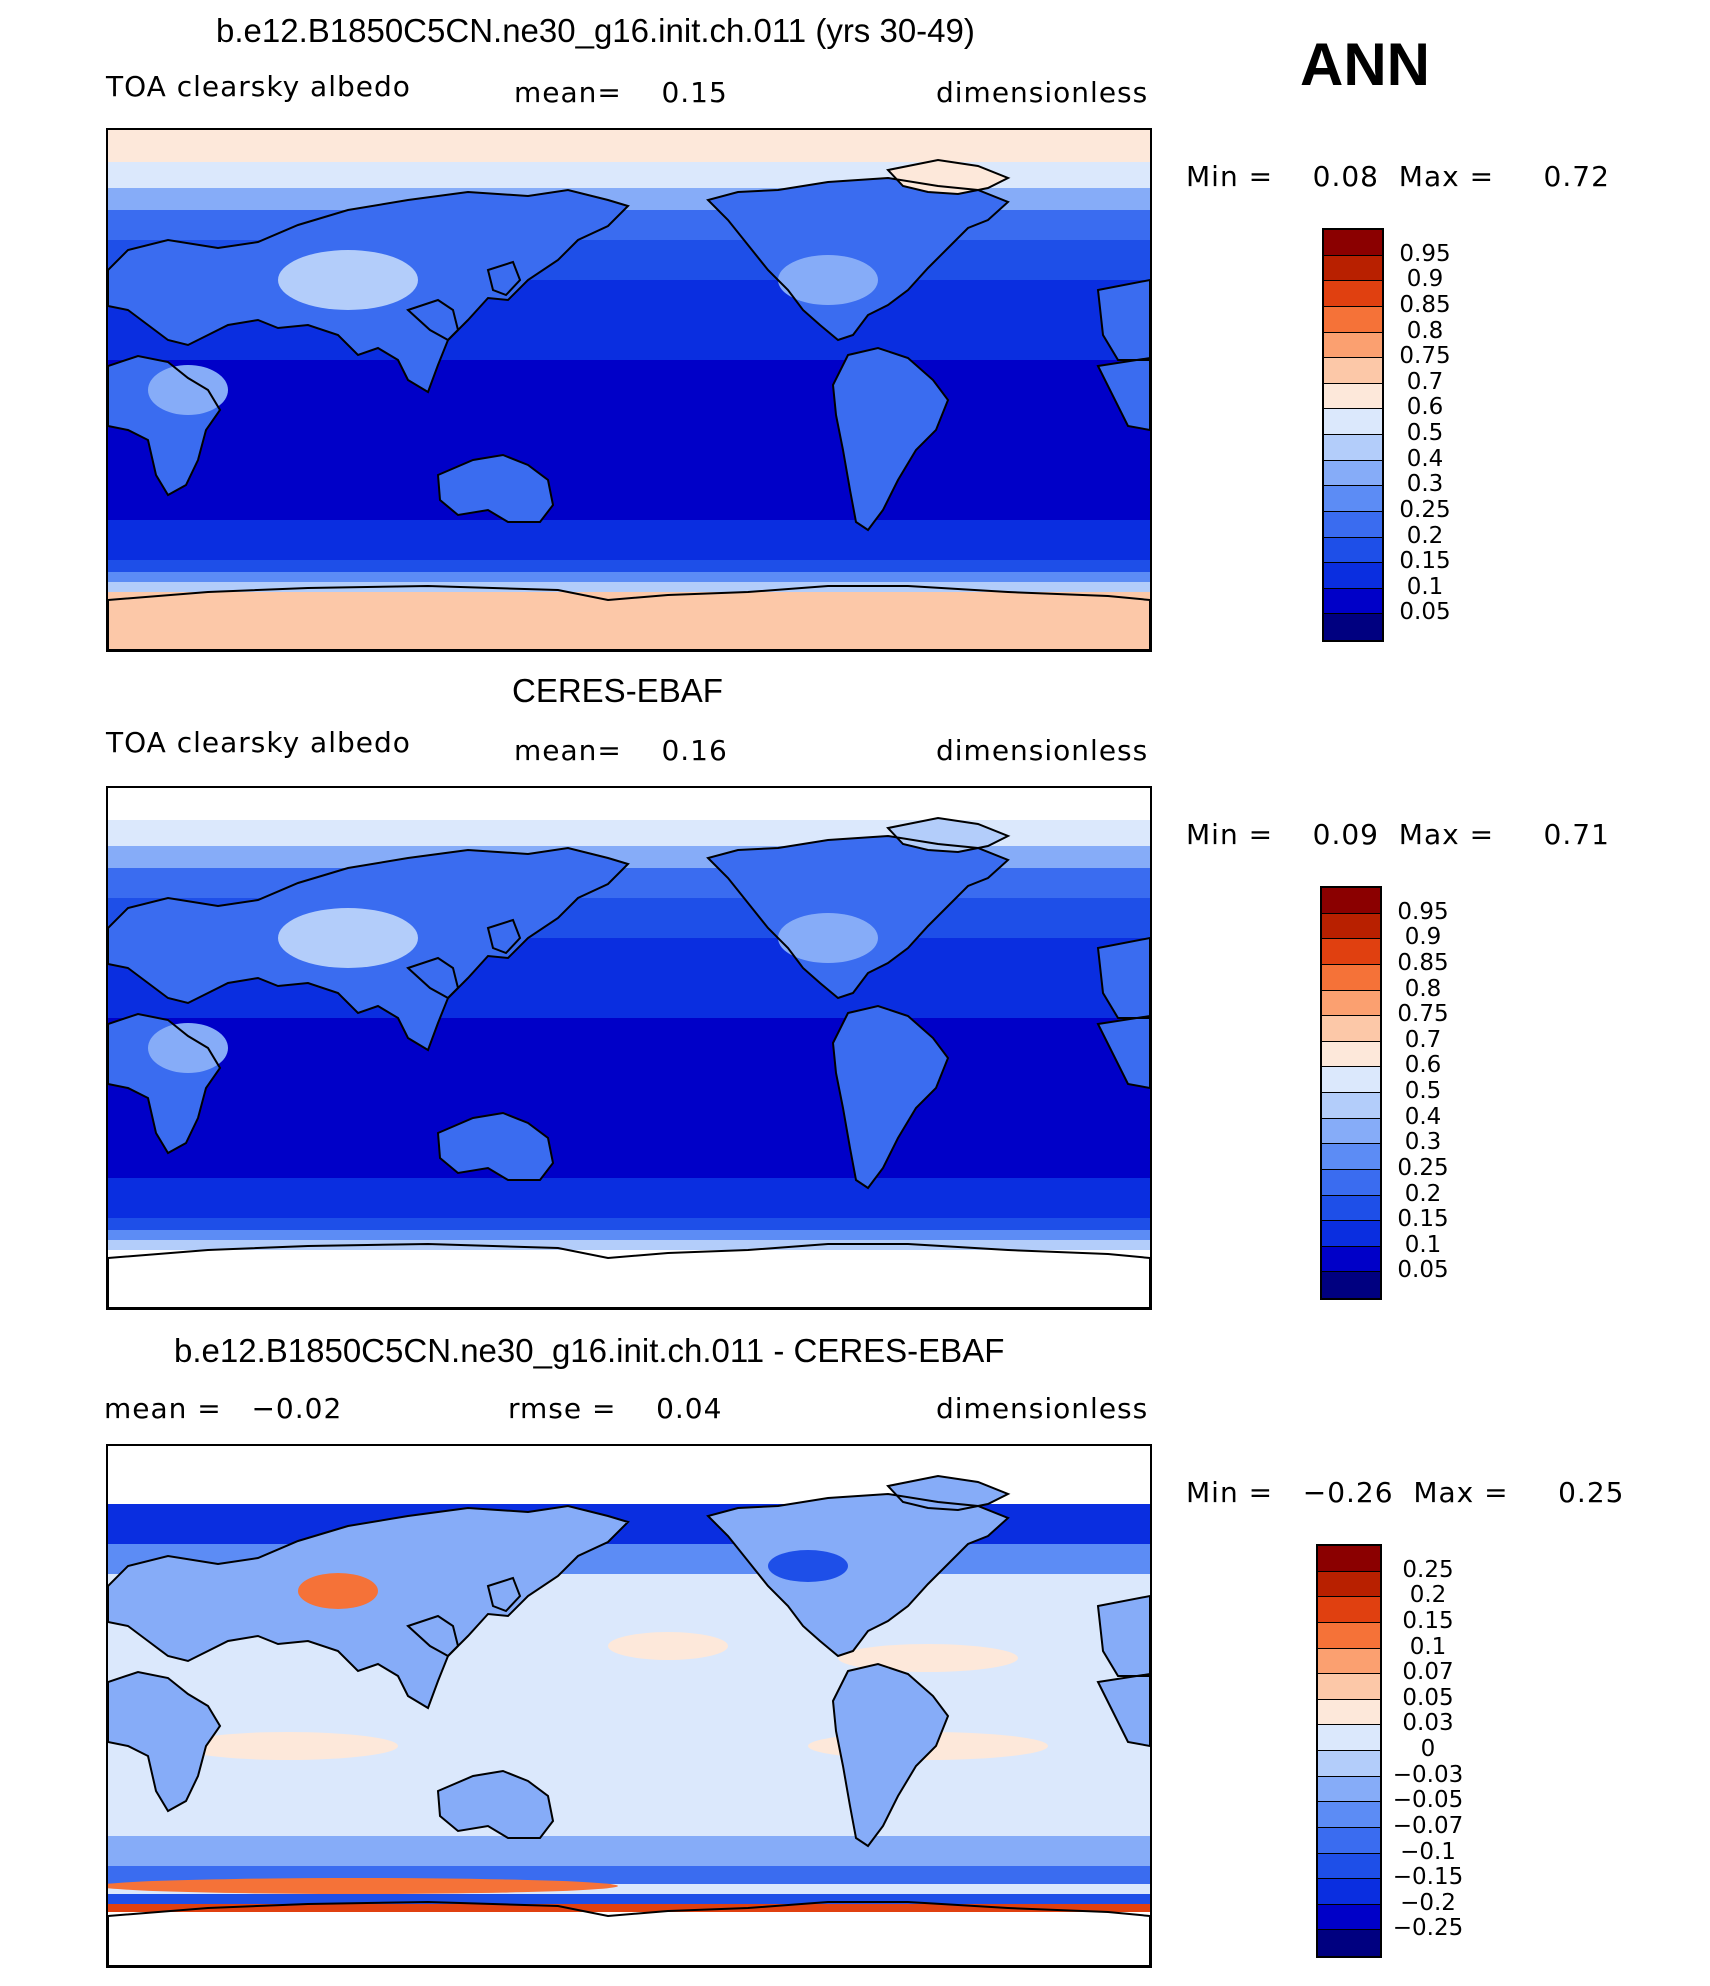 This screenshot has width=1710, height=1986. What do you see at coordinates (1425, 484) in the screenshot?
I see `colorbar-tick-label: 0.3` at bounding box center [1425, 484].